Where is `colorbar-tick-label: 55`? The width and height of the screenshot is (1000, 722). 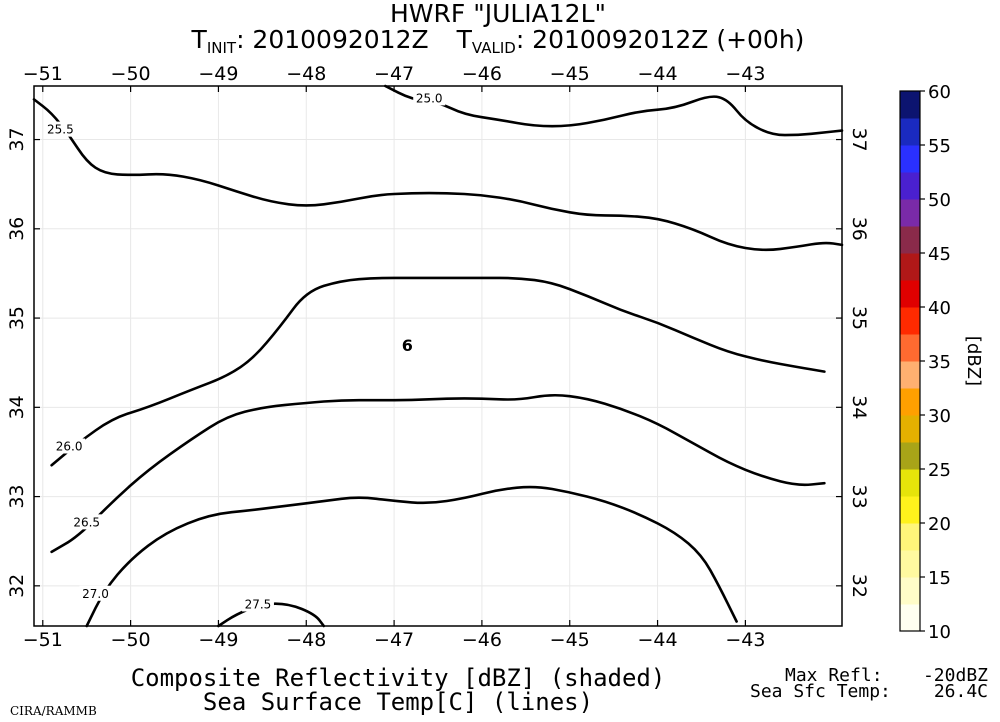 colorbar-tick-label: 55 is located at coordinates (939, 146).